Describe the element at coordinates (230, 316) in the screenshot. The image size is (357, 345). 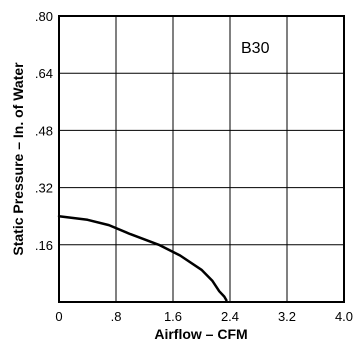
I see `x-tick-label: 2.4` at that location.